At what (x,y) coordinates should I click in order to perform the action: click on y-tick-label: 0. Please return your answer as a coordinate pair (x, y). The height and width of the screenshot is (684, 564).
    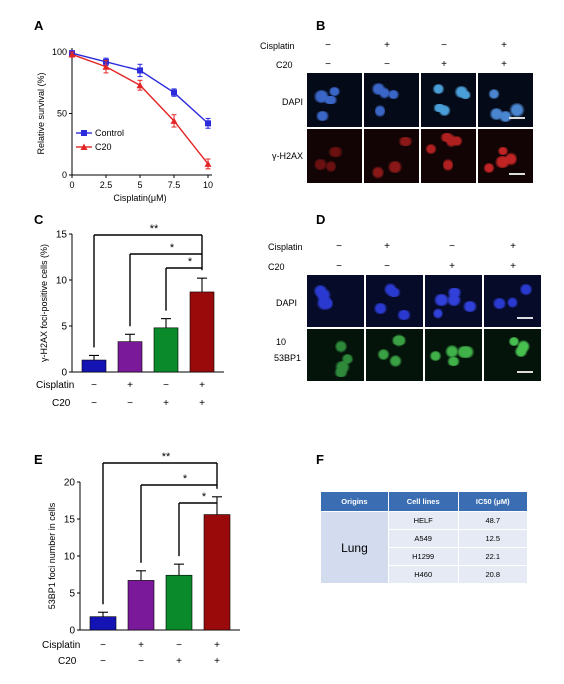
    Looking at the image, I should click on (64, 175).